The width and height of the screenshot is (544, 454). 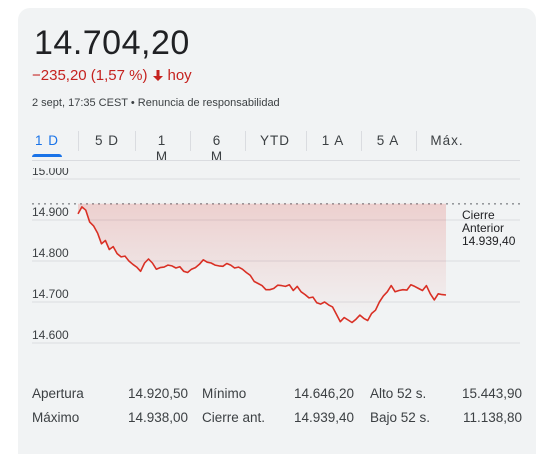 I want to click on timestamp: 2 sept, 17:35 CEST, so click(x=80, y=103).